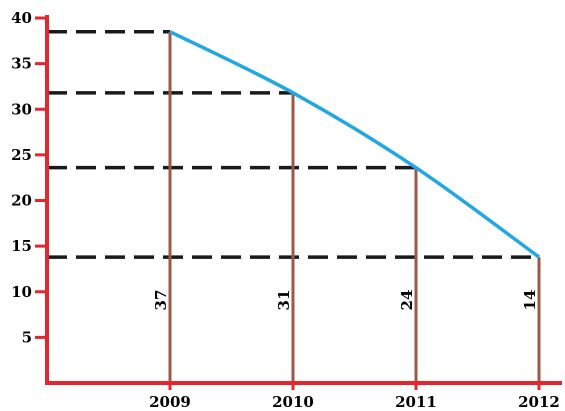 The height and width of the screenshot is (411, 565). Describe the element at coordinates (21, 155) in the screenshot. I see `y-tick-label-25: 25` at that location.